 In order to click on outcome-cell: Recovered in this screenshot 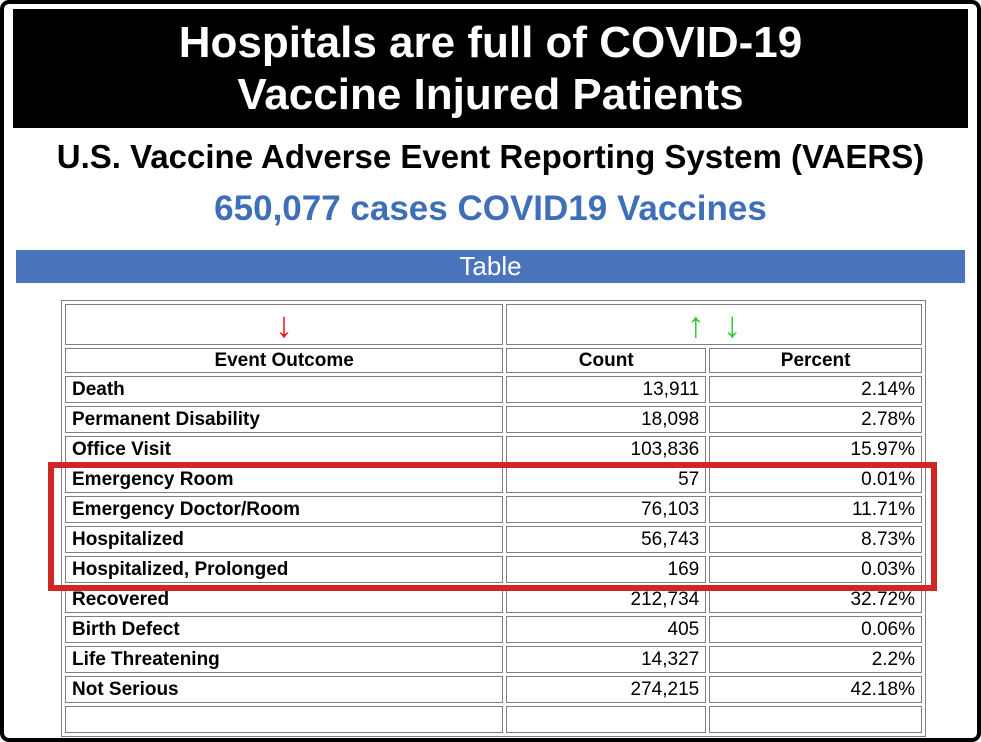, I will do `click(284, 599)`.